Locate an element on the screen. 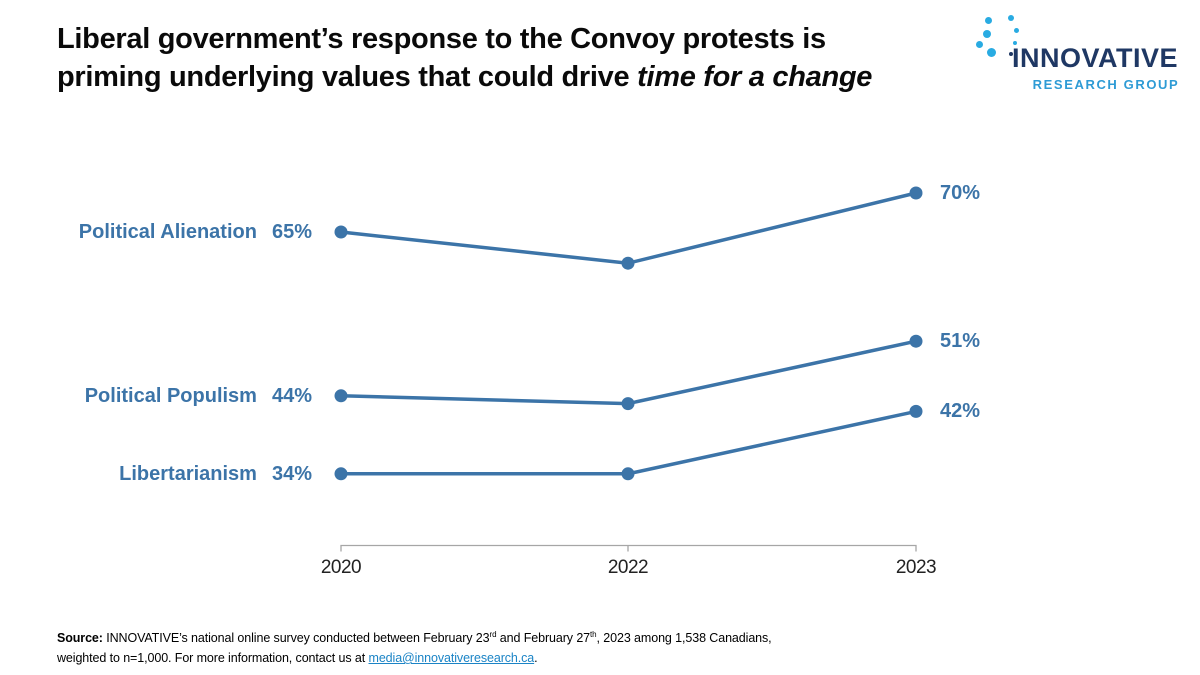 Image resolution: width=1200 pixels, height=675 pixels. series-label-political-populism: Political Populism 44% is located at coordinates (198, 396).